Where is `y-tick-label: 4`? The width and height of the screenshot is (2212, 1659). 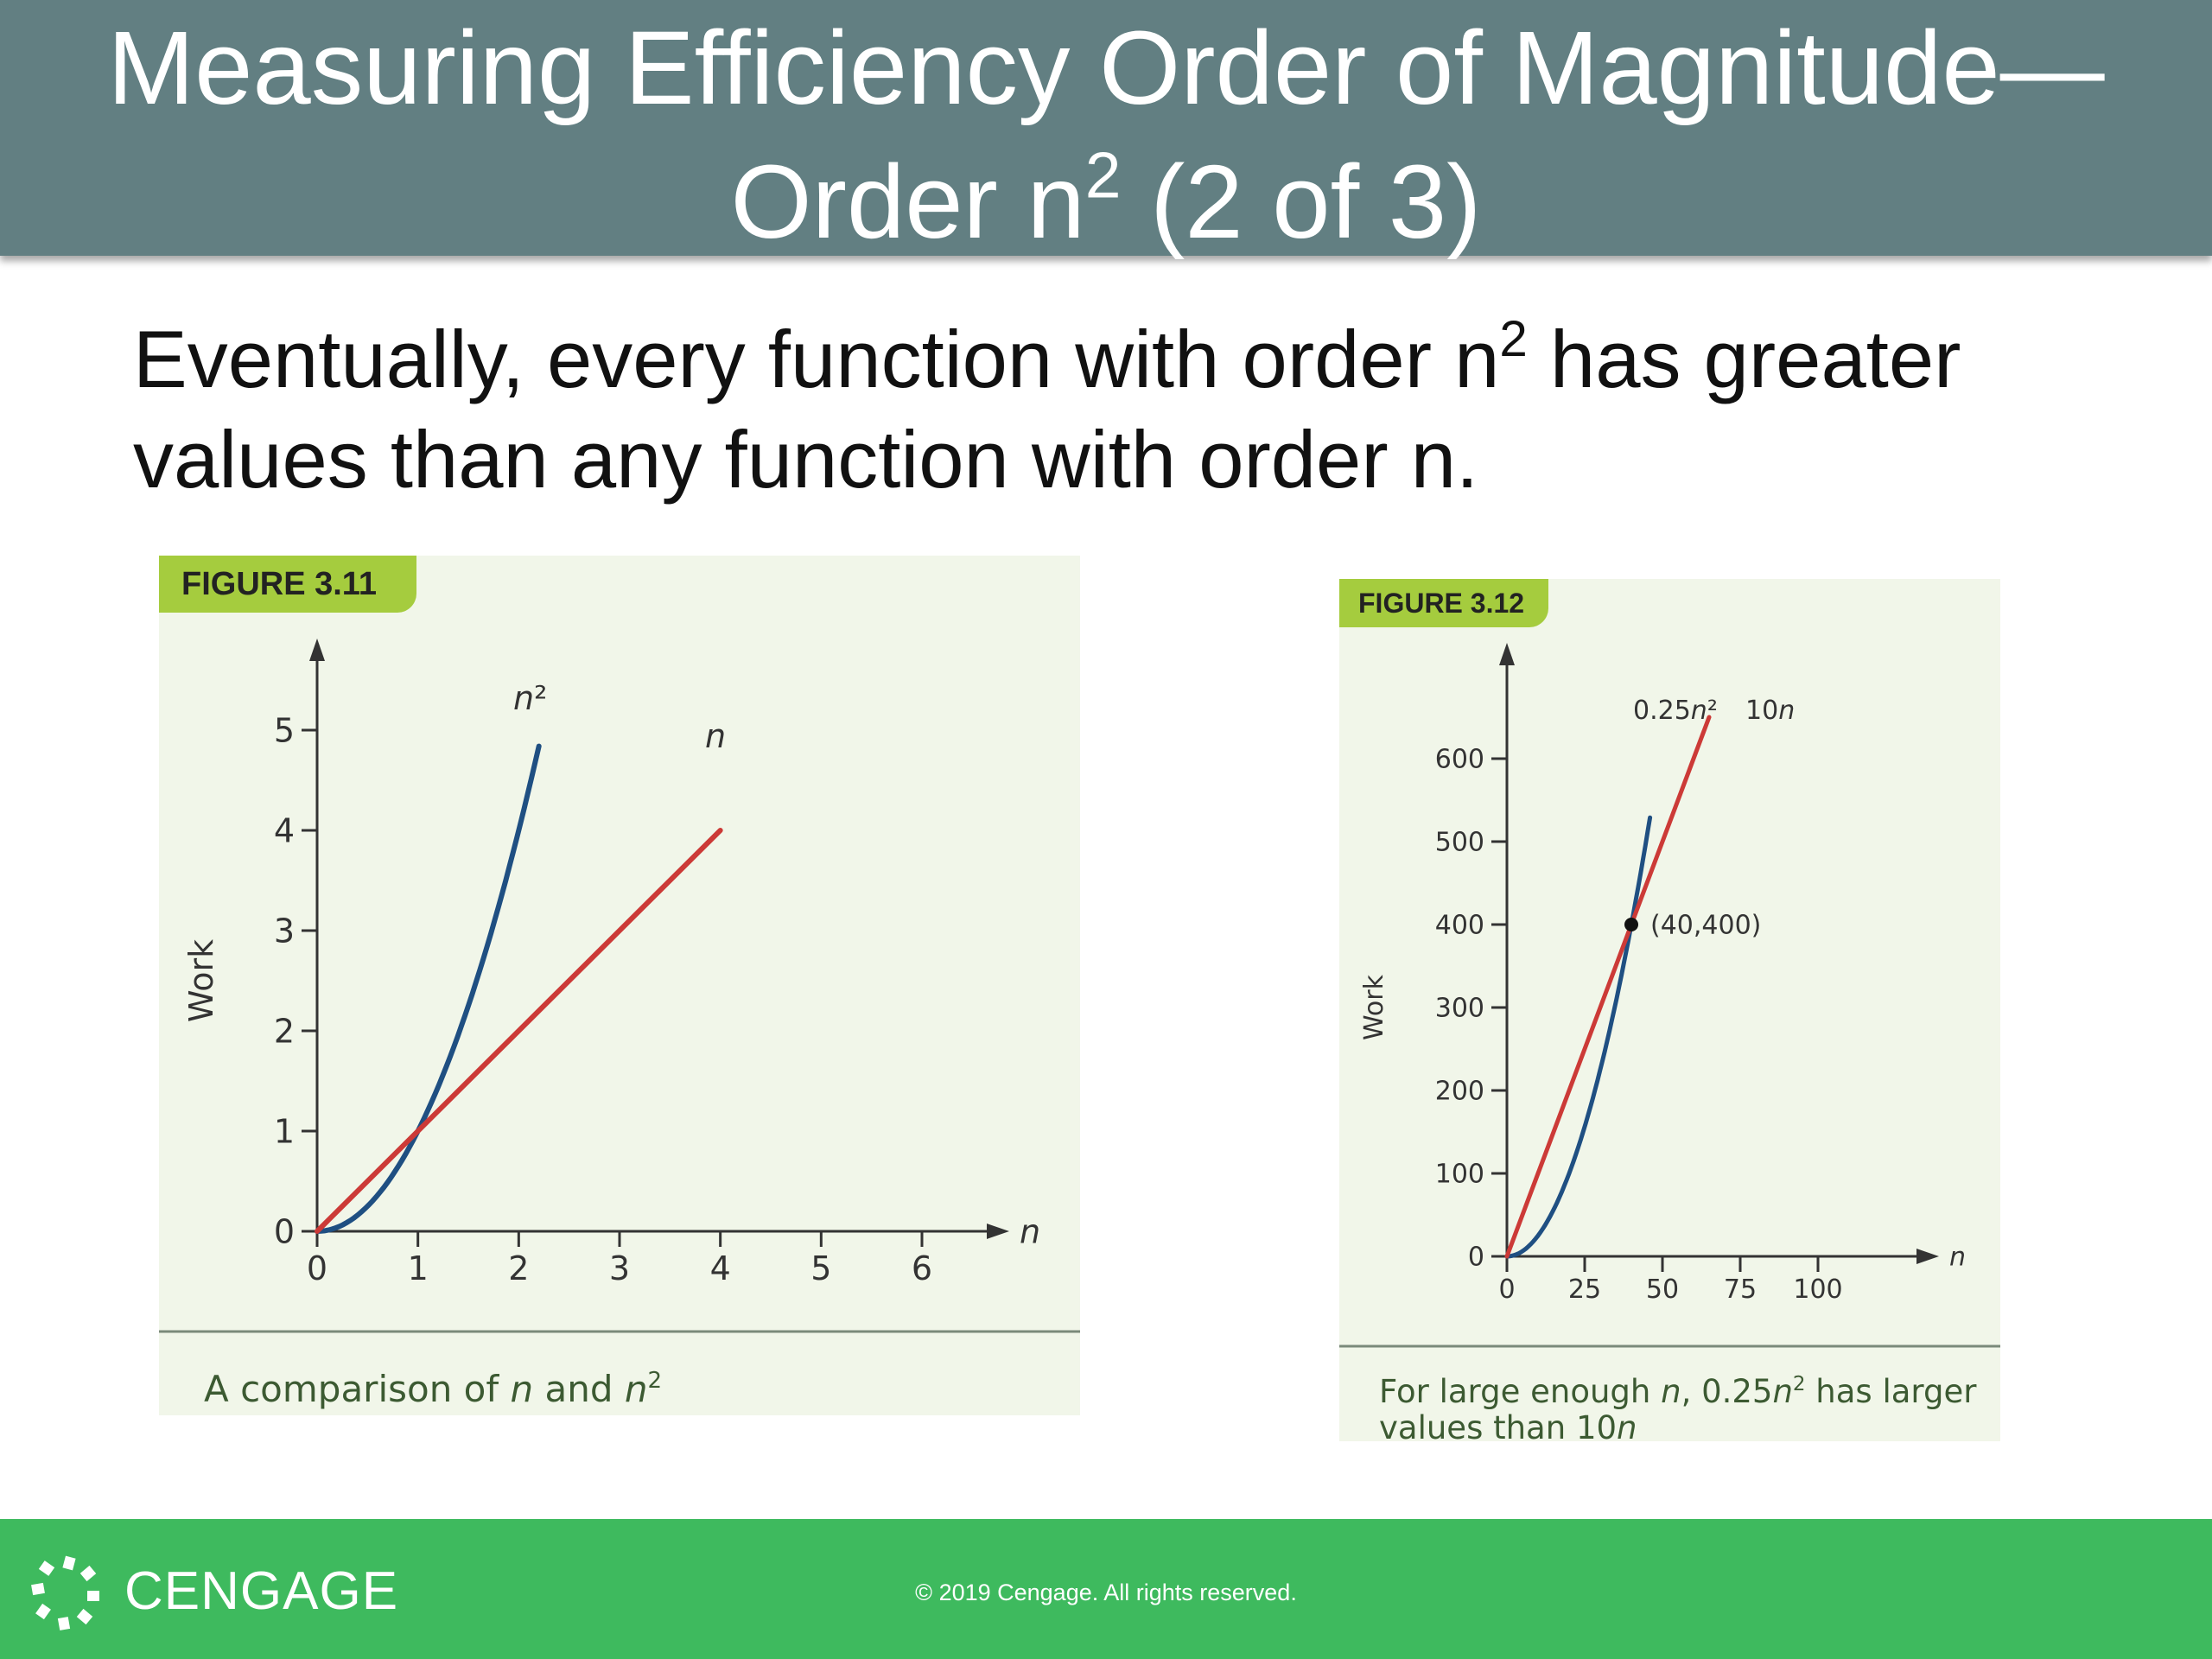
y-tick-label: 4 is located at coordinates (284, 830).